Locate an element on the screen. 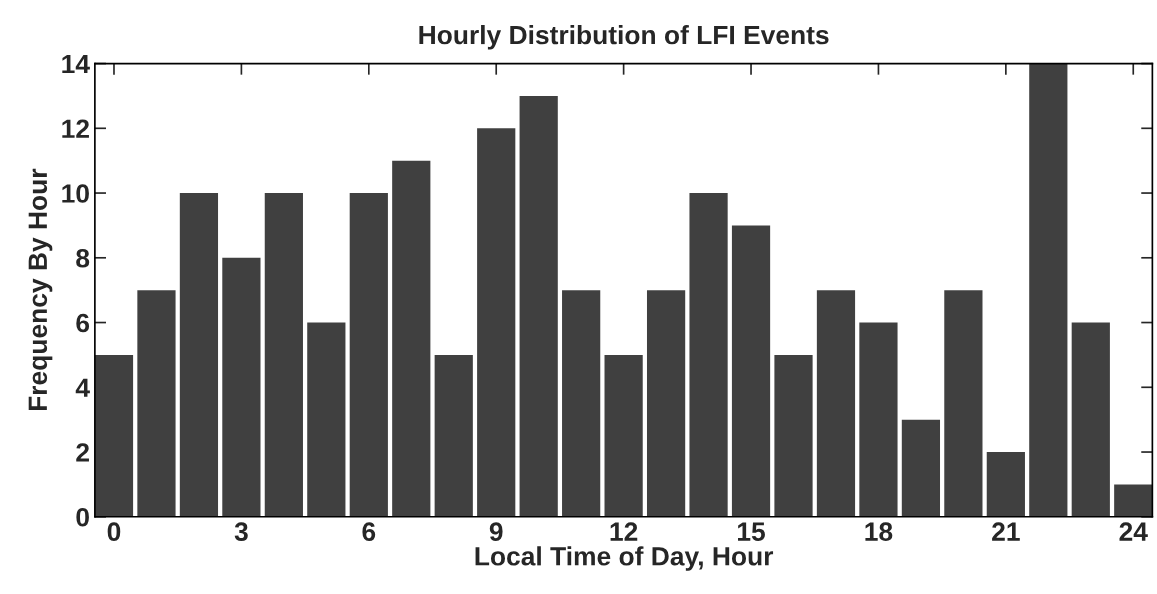 This screenshot has height=594, width=1157. x-tick-label: 12 is located at coordinates (624, 531).